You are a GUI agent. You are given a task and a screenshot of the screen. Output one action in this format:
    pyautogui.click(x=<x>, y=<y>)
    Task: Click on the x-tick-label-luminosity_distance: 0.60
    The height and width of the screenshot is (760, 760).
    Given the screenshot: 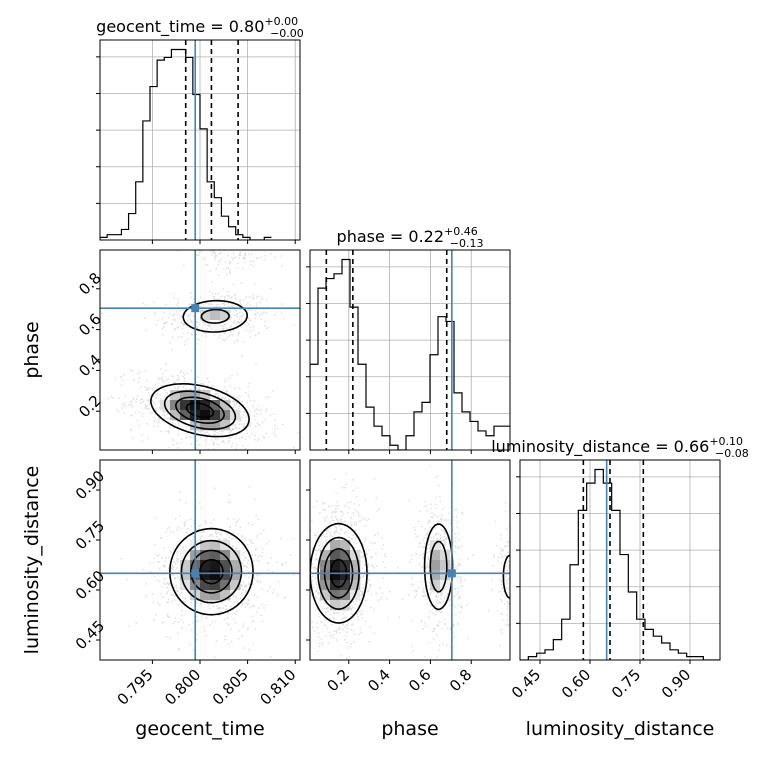 What is the action you would take?
    pyautogui.click(x=576, y=684)
    